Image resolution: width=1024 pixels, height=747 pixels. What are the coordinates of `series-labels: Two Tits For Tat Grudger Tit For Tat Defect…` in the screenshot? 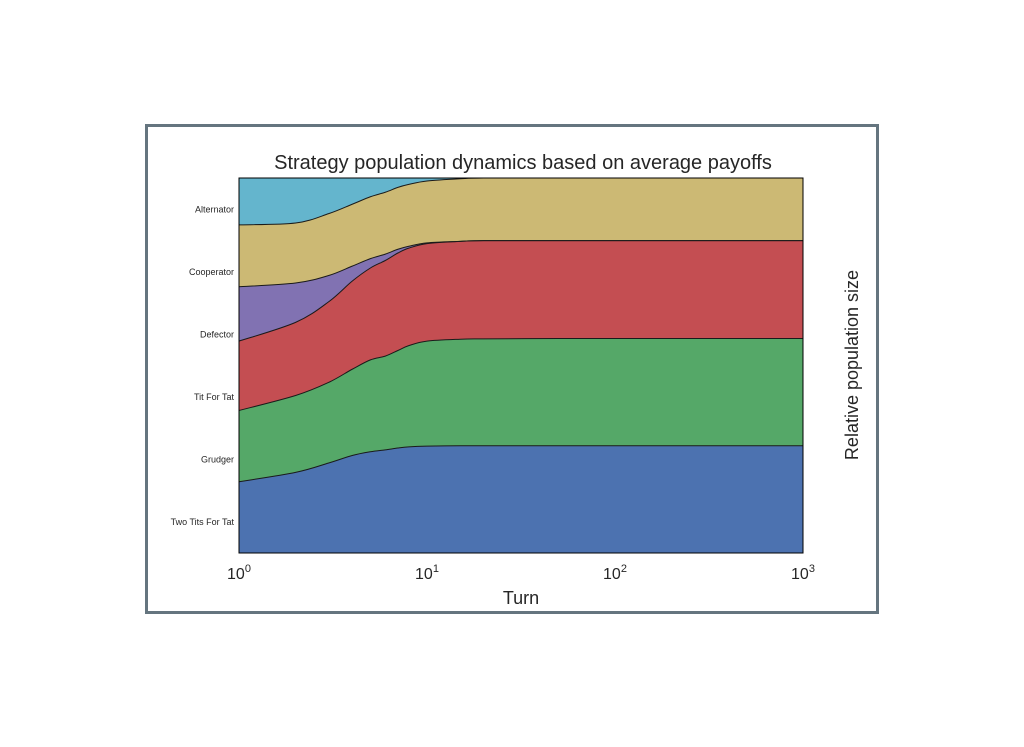 It's located at (203, 365).